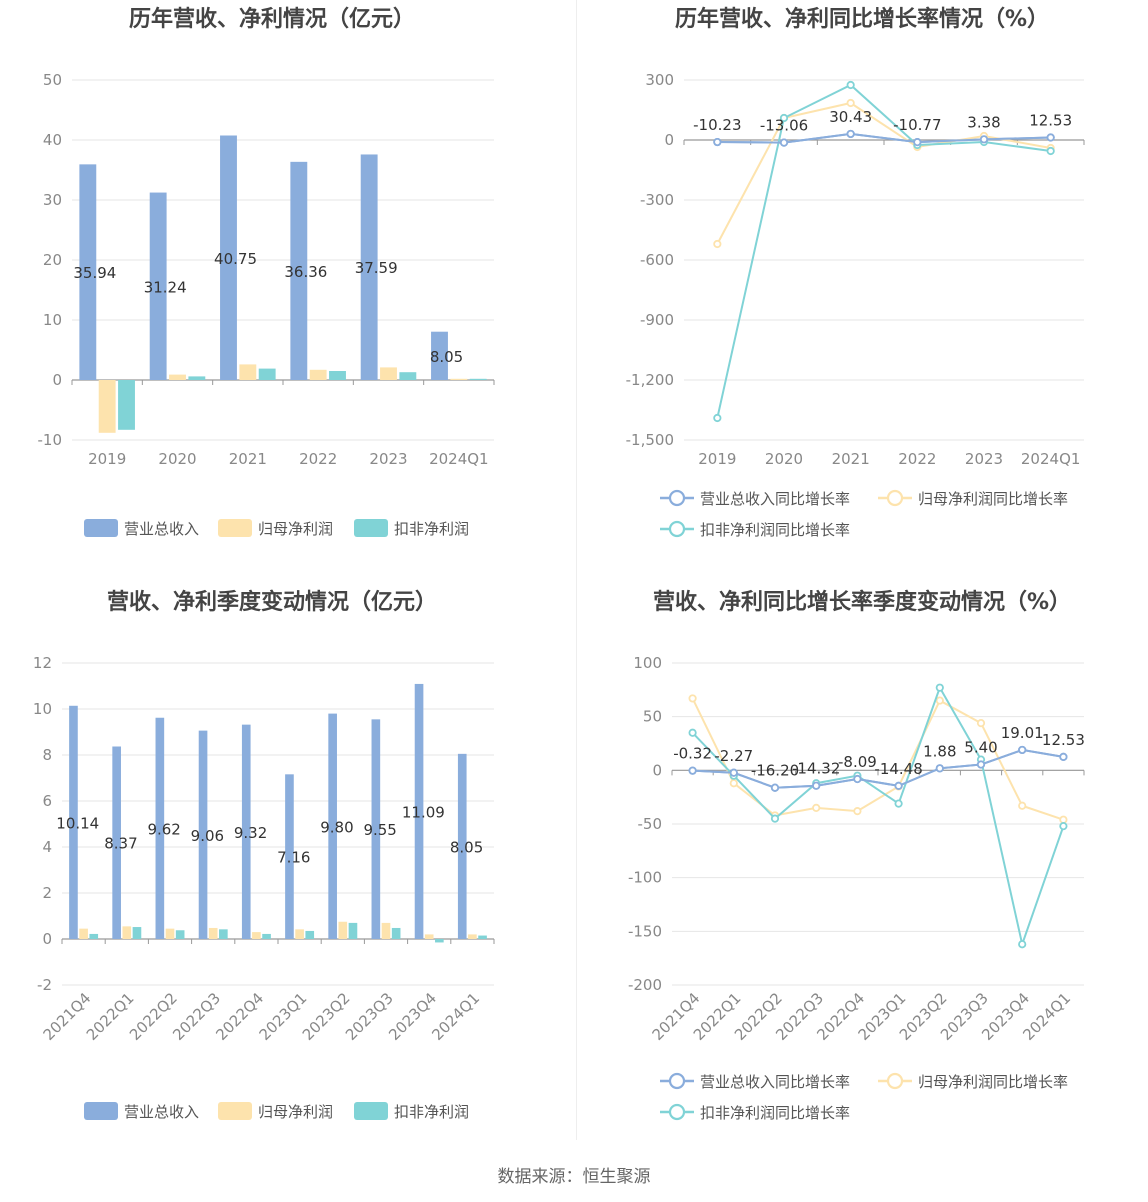 The height and width of the screenshot is (1202, 1148). What do you see at coordinates (645, 878) in the screenshot?
I see `y-tick-label: -100` at bounding box center [645, 878].